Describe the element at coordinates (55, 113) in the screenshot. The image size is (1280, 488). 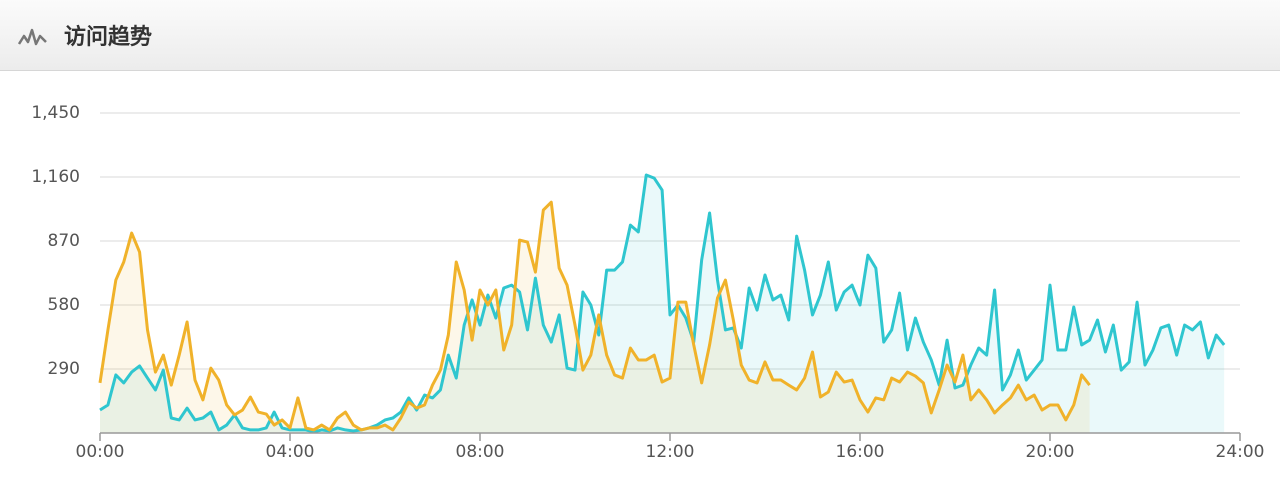
I see `y-tick-label: 1,450` at that location.